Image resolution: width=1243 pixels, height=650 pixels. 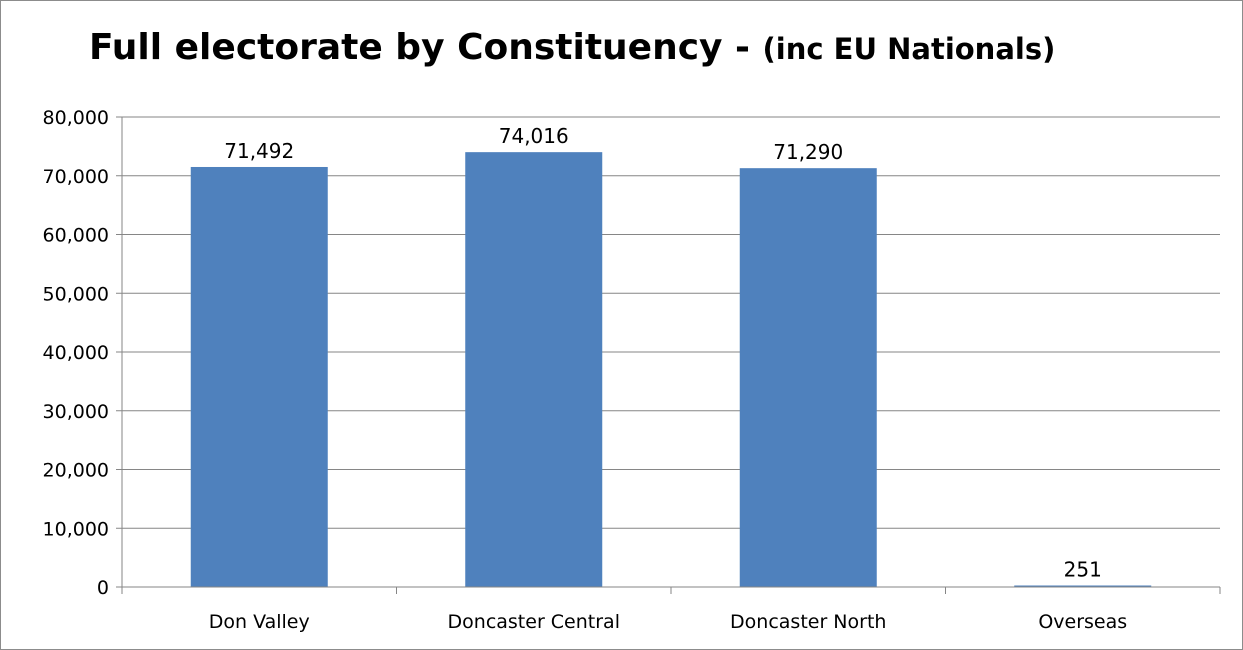 What do you see at coordinates (909, 49) in the screenshot?
I see `chart-title-suffix: (inc EU Nationals)` at bounding box center [909, 49].